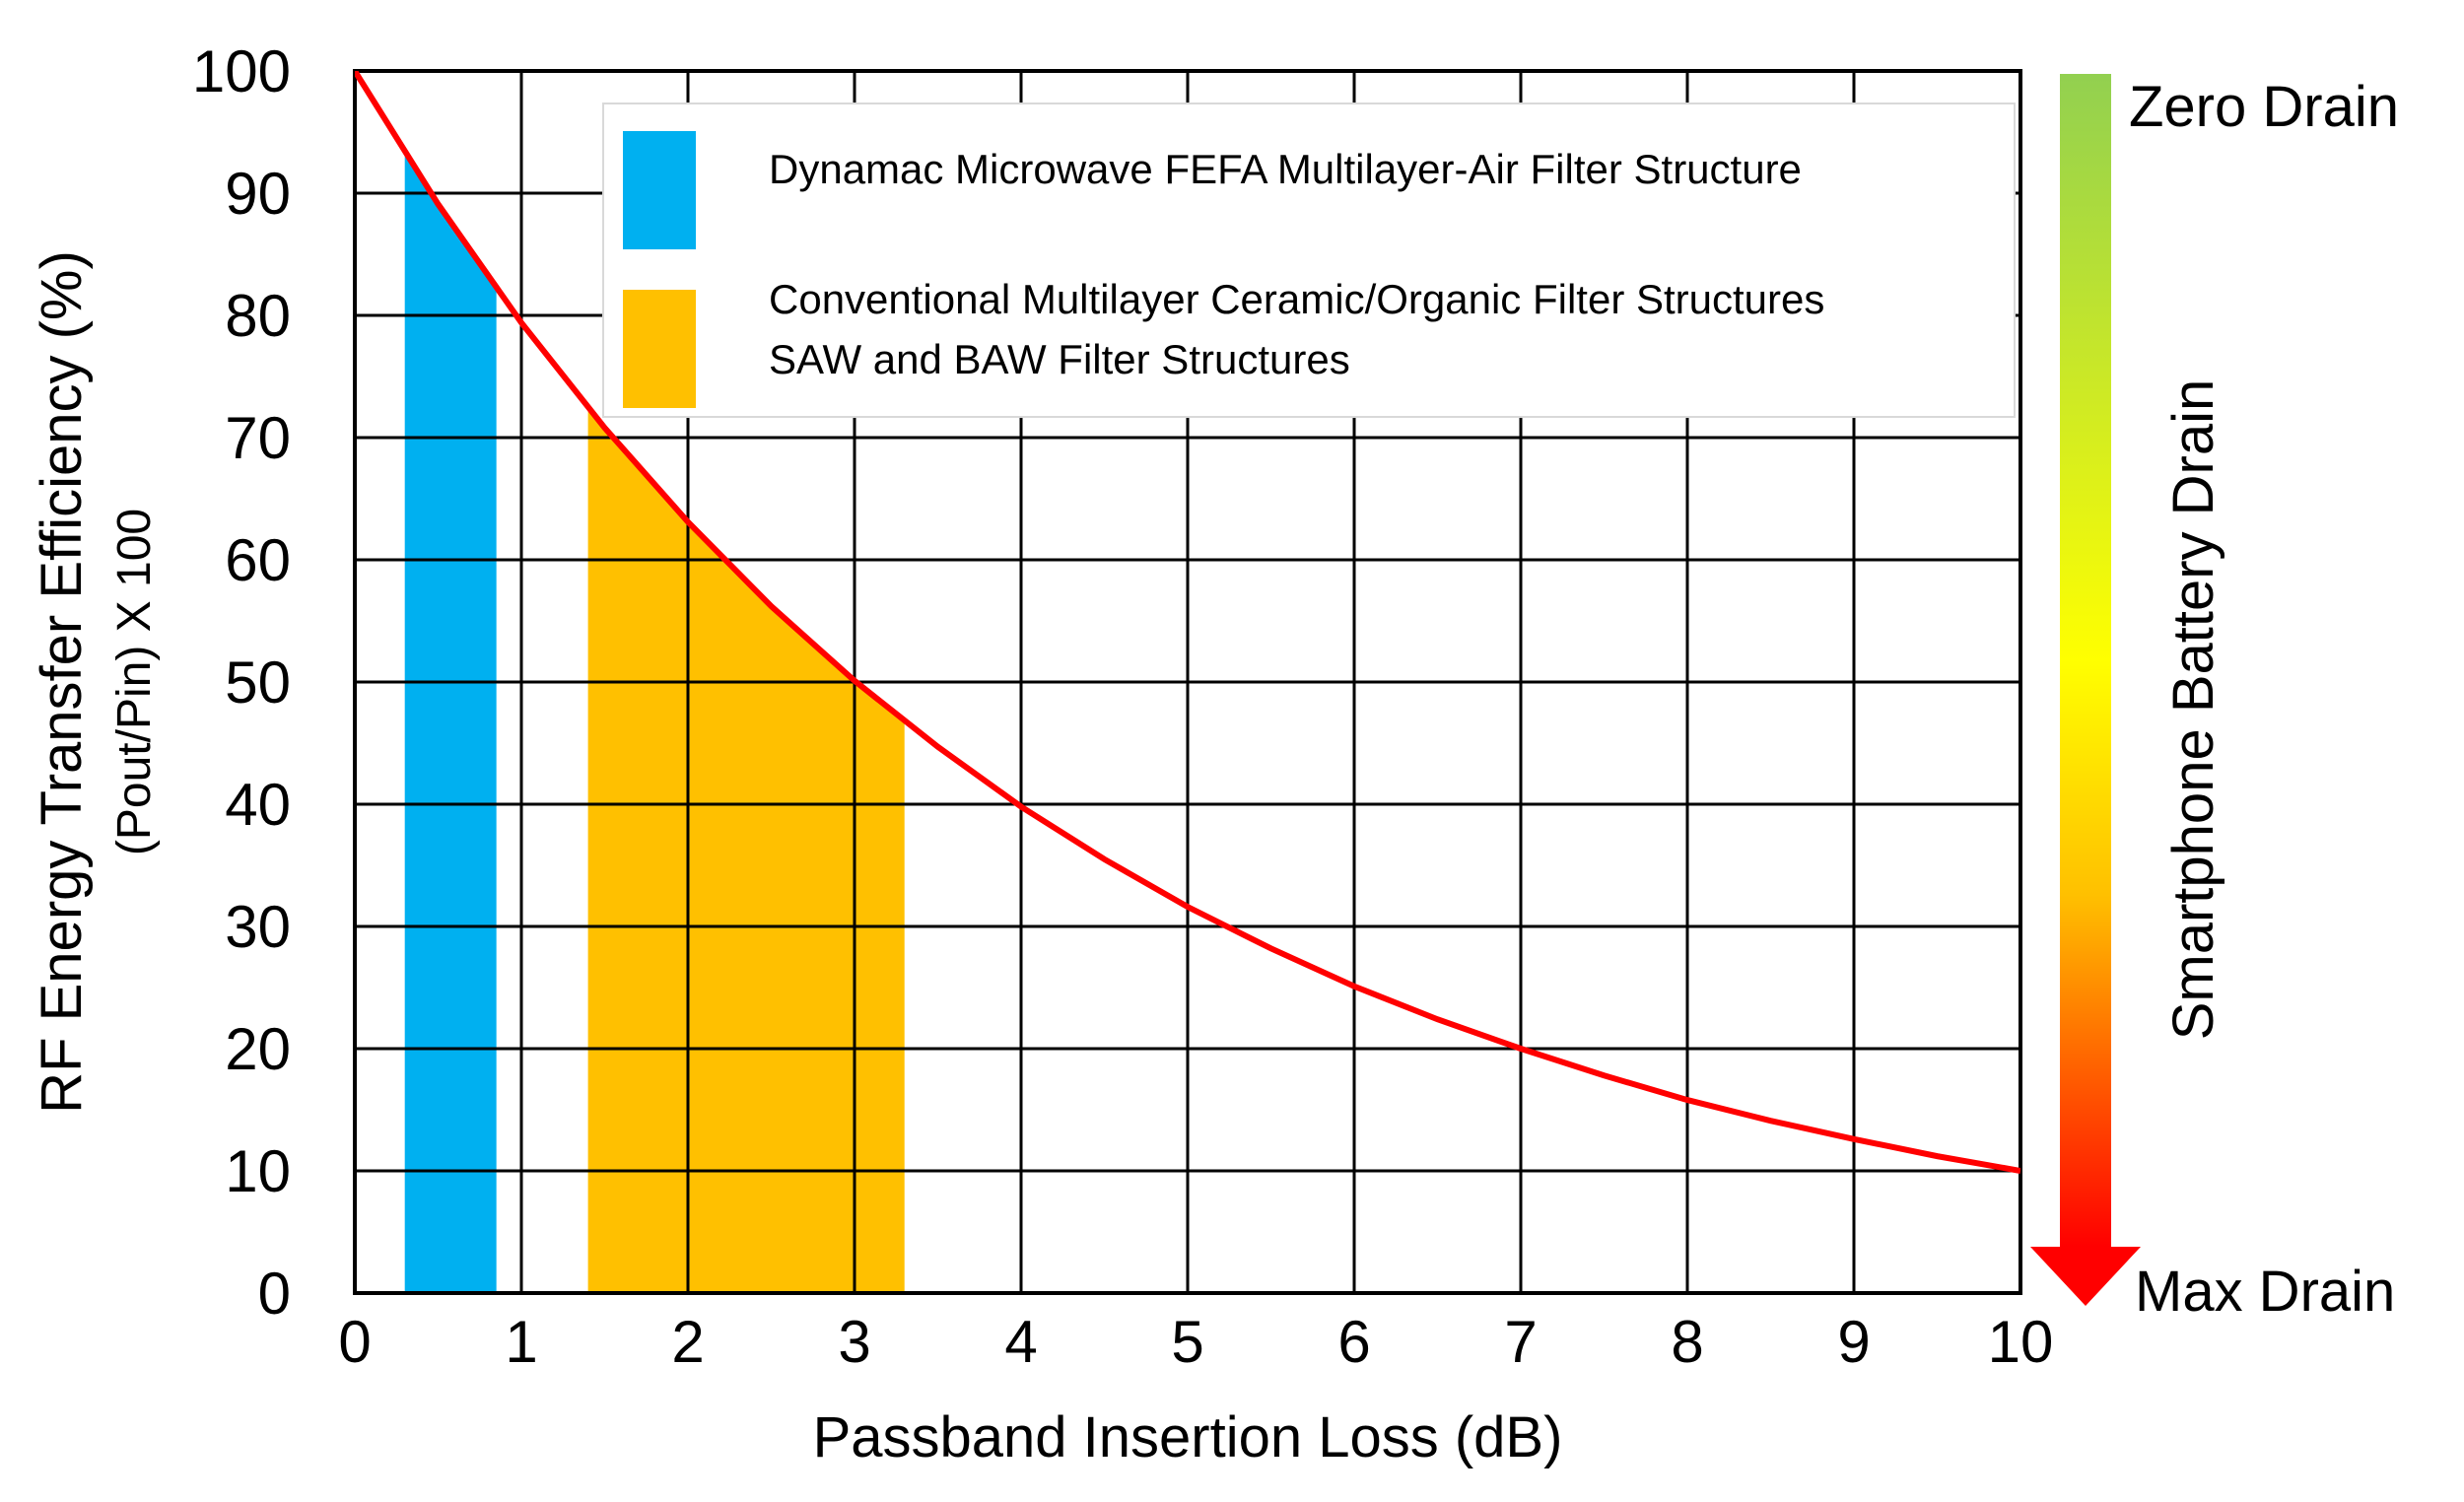  I want to click on legend-swatch-dynamac, so click(659, 190).